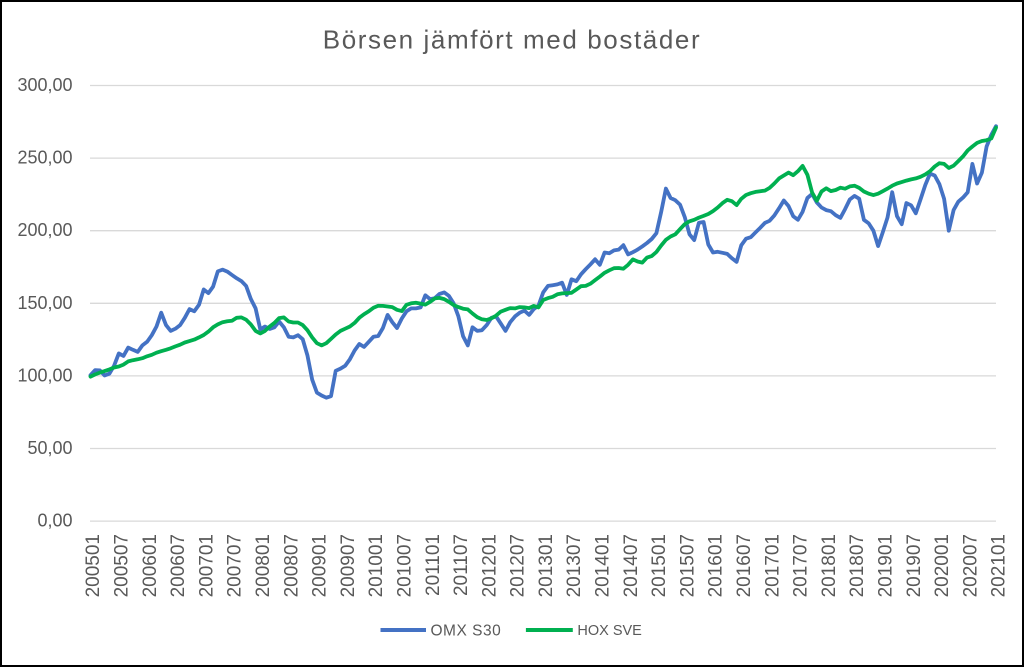 This screenshot has height=672, width=1024. What do you see at coordinates (772, 565) in the screenshot?
I see `svg-text: 201701` at bounding box center [772, 565].